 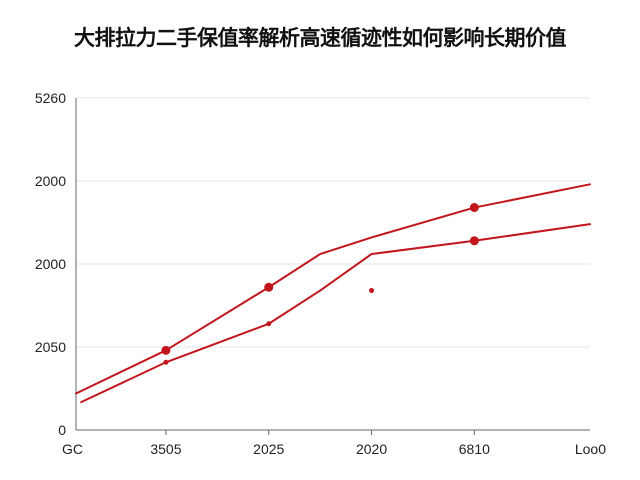 What do you see at coordinates (268, 449) in the screenshot?
I see `x-tick-label-2: 2025` at bounding box center [268, 449].